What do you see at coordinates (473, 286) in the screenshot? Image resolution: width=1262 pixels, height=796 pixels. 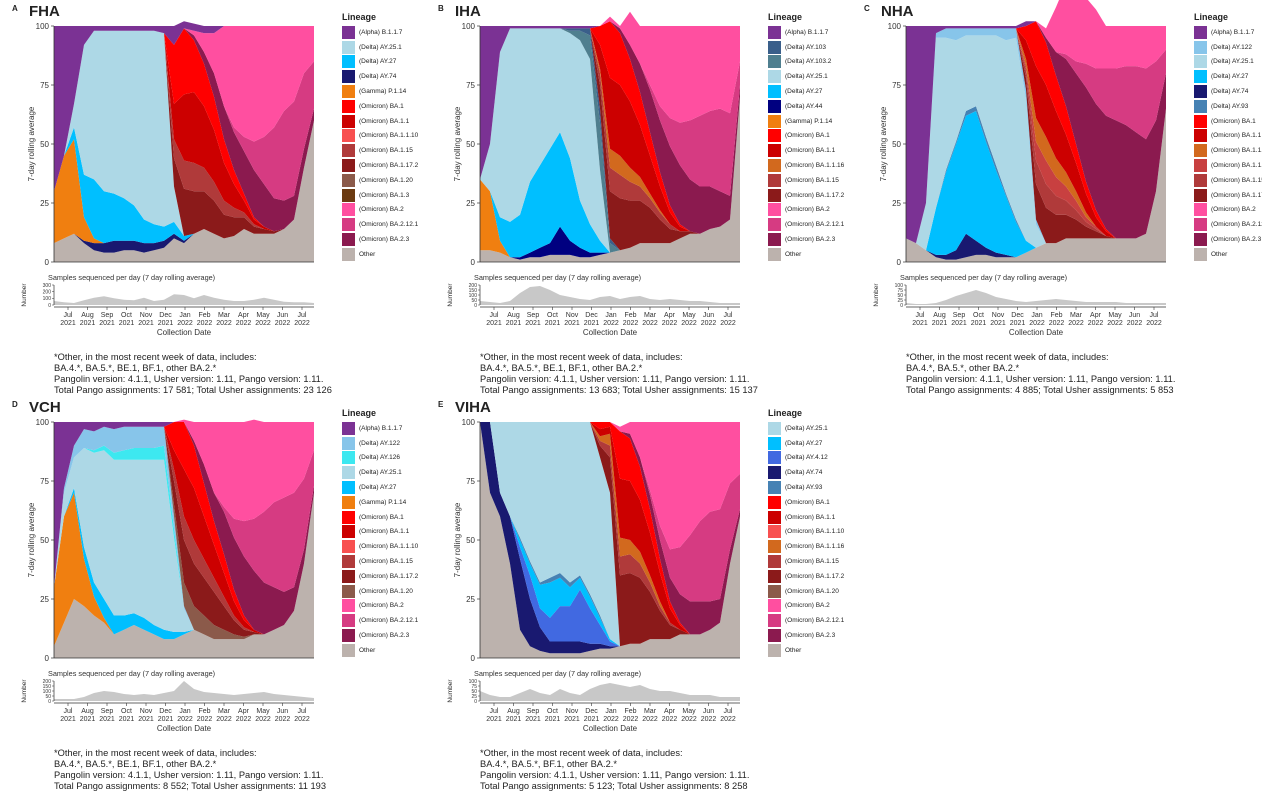 I see `sub-y-tick-label: 200` at bounding box center [473, 286].